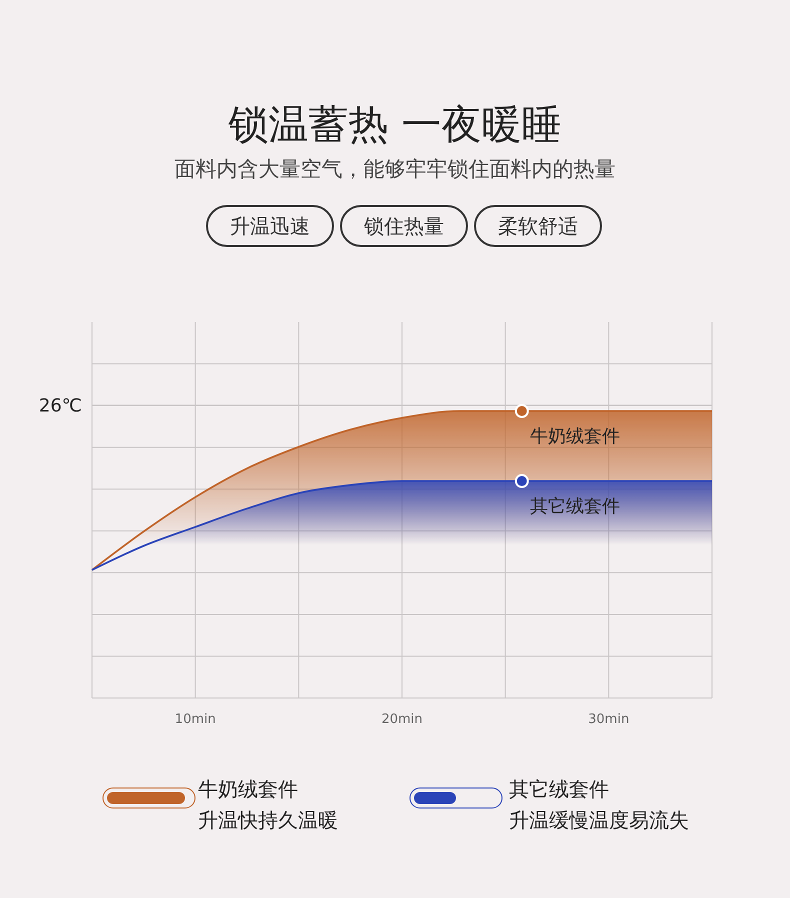 The image size is (790, 898). Describe the element at coordinates (609, 719) in the screenshot. I see `x-tick-label: 30min` at that location.